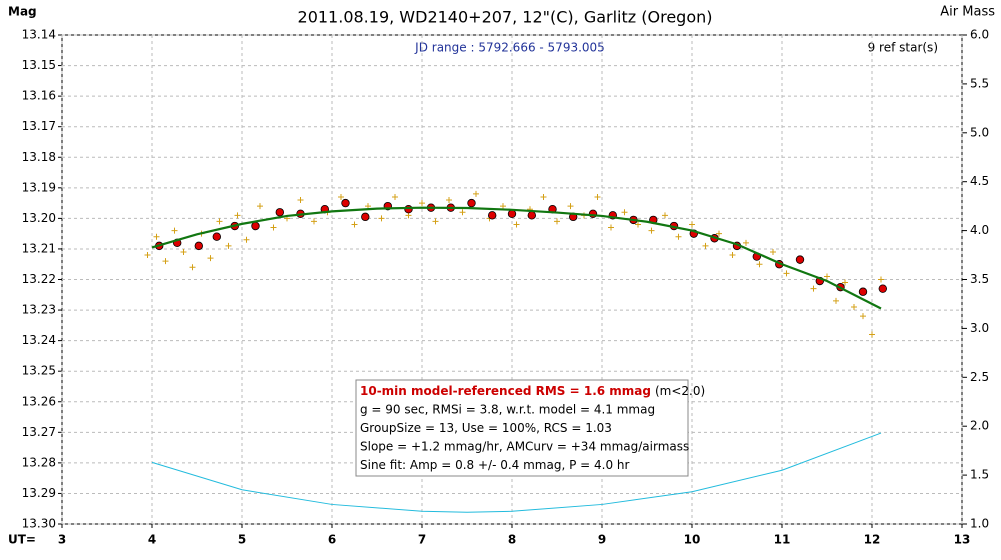  Describe the element at coordinates (332, 540) in the screenshot. I see `x-tick-label: 6` at that location.